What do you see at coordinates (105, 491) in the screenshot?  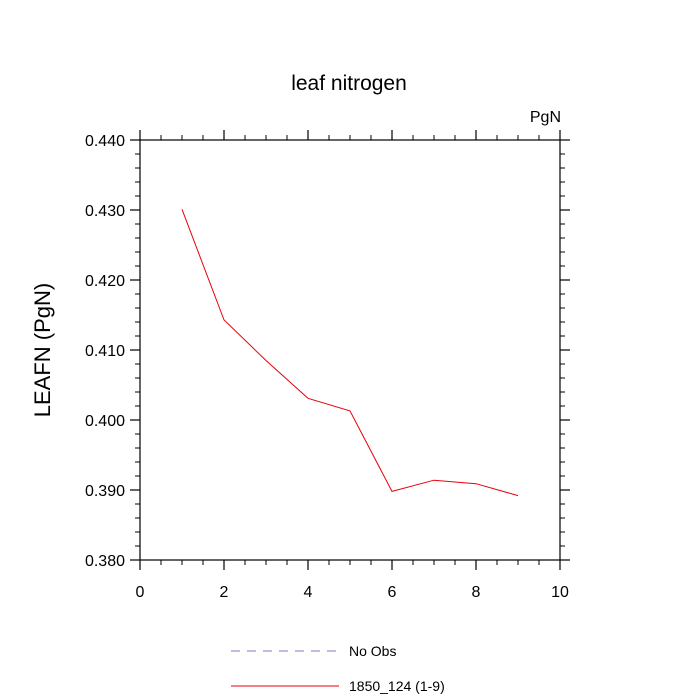 I see `y-tick-label: 0.390` at bounding box center [105, 491].